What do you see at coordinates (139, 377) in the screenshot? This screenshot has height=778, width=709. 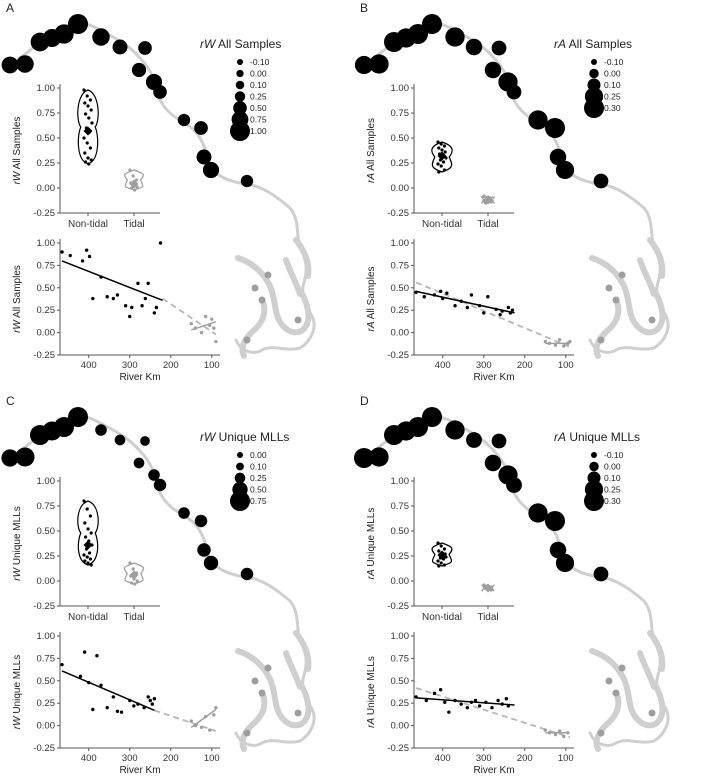 I see `regression-x-title: River Km` at bounding box center [139, 377].